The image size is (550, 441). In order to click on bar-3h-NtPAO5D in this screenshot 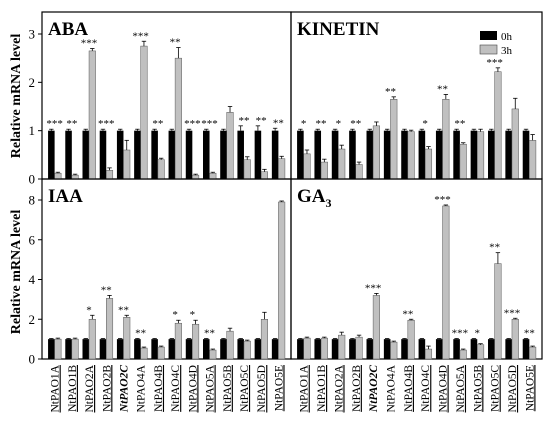, I will do `click(264, 175)`.